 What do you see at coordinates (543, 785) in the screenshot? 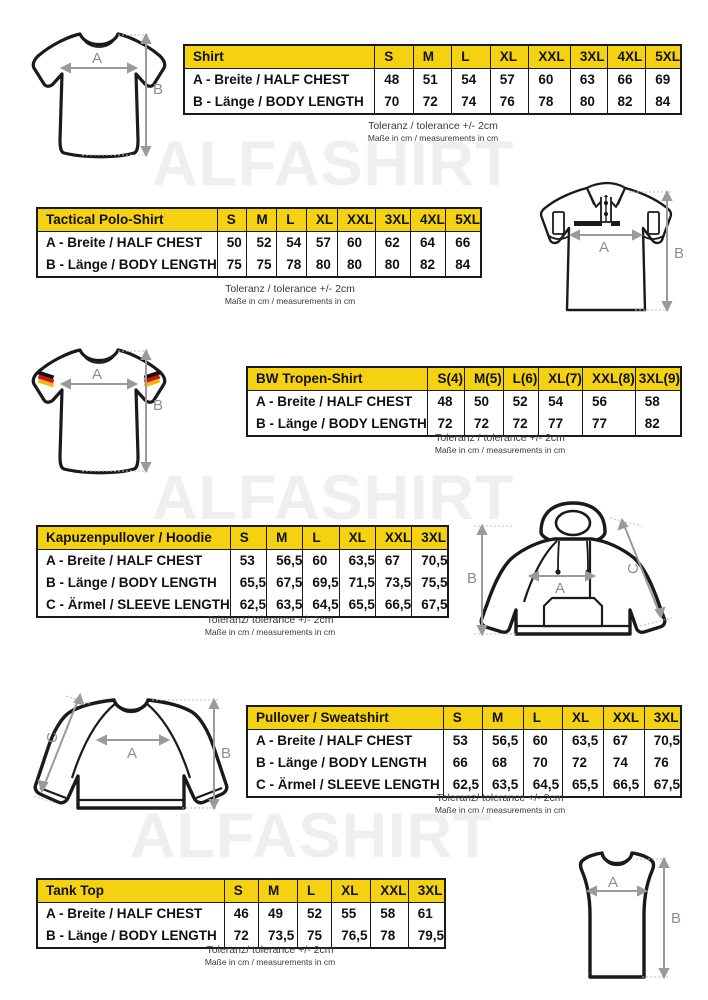
I see `cell: 64,5` at bounding box center [543, 785].